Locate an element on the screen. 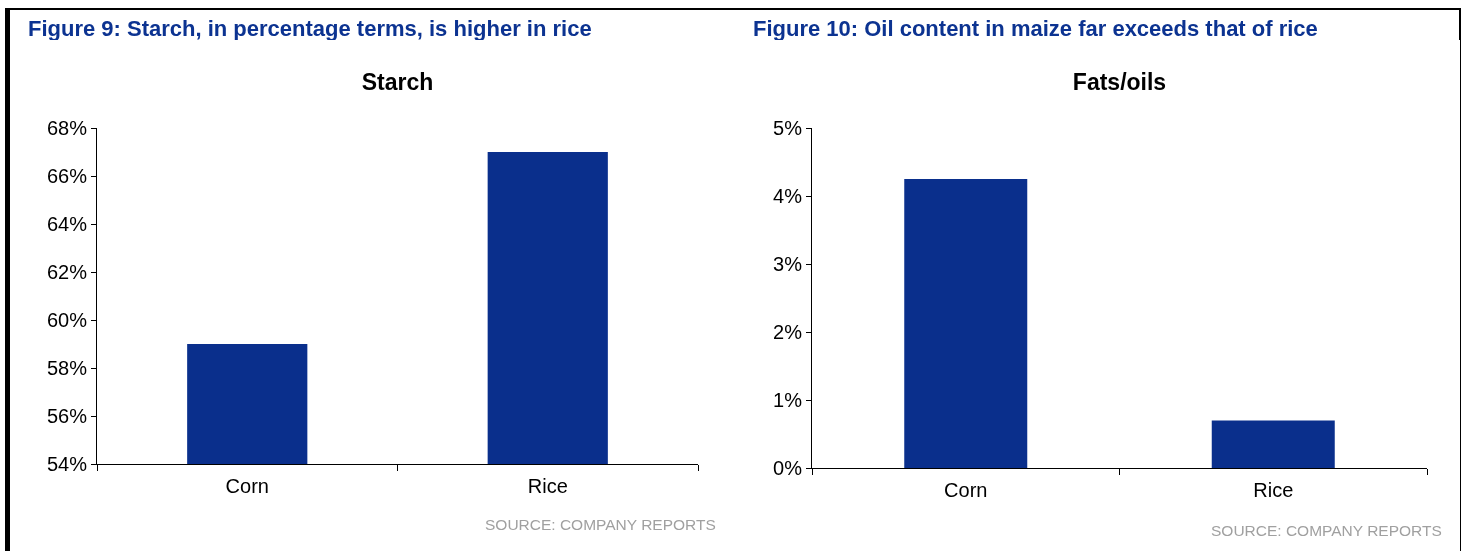 The image size is (1464, 551). y-tick-label: 3% is located at coordinates (788, 264).